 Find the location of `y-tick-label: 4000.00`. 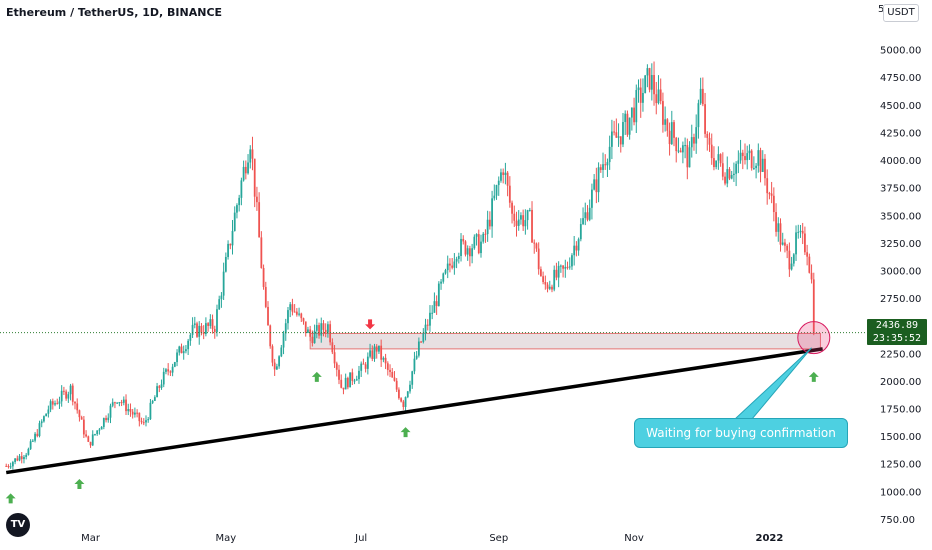

y-tick-label: 4000.00 is located at coordinates (900, 161).